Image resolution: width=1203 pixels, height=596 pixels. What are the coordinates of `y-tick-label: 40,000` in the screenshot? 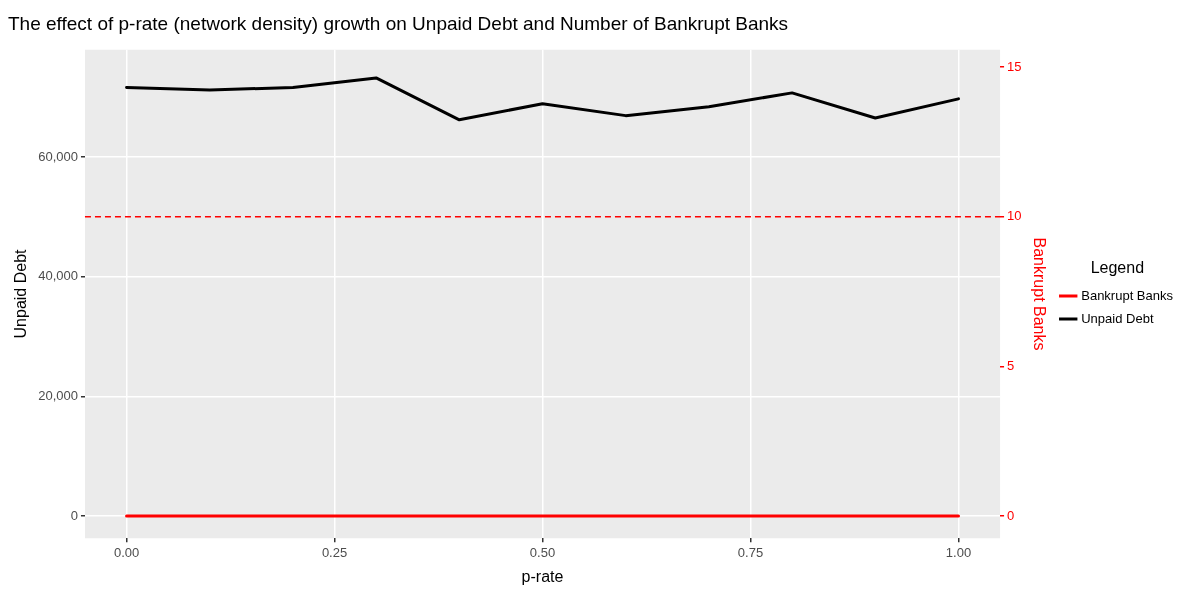 It's located at (58, 276).